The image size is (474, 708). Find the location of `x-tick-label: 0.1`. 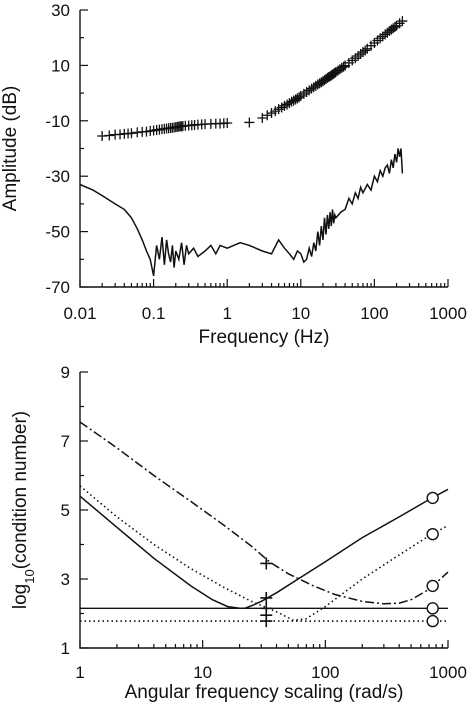

x-tick-label: 0.1 is located at coordinates (154, 313).